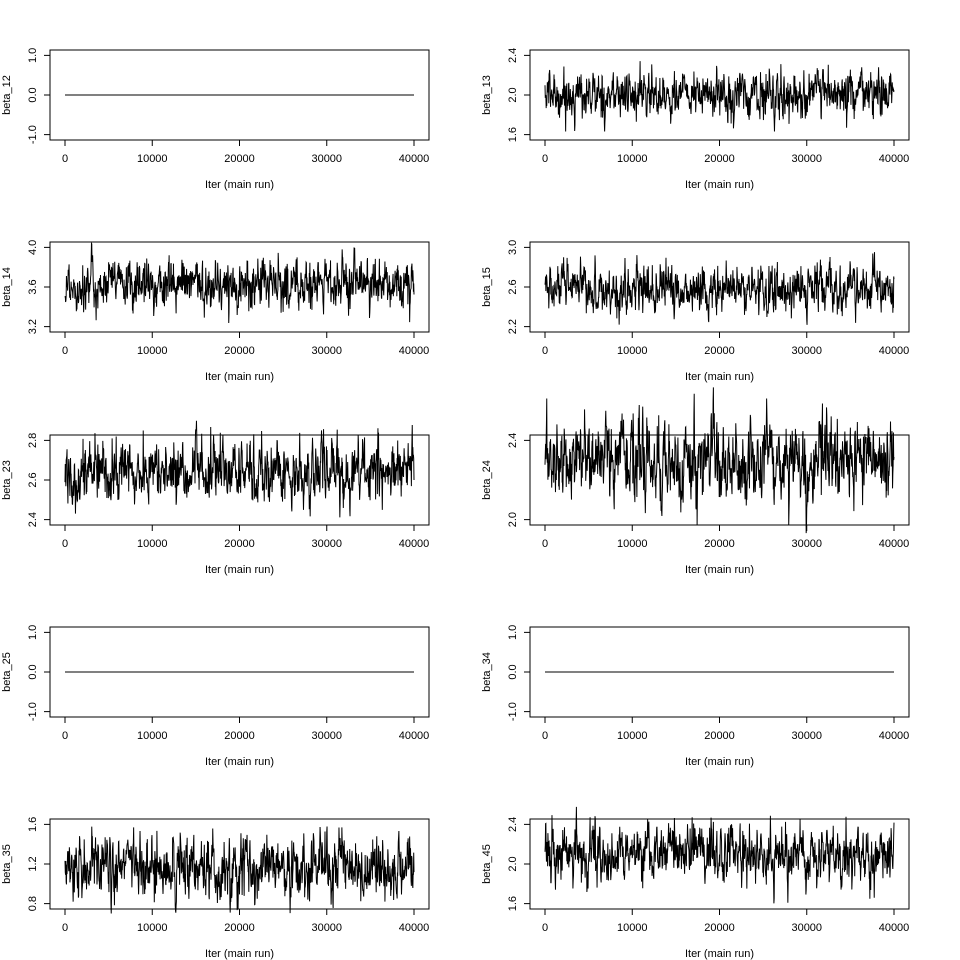  I want to click on y-tick-label: 4.0, so click(33, 247).